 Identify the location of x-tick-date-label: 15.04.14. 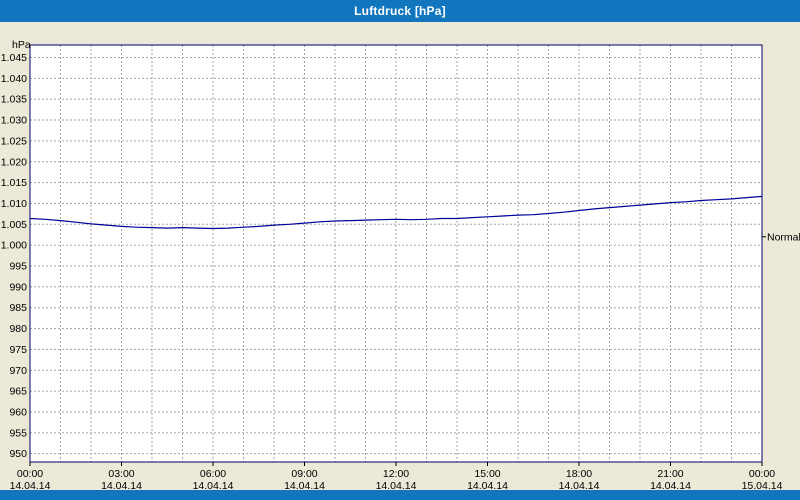
(762, 486).